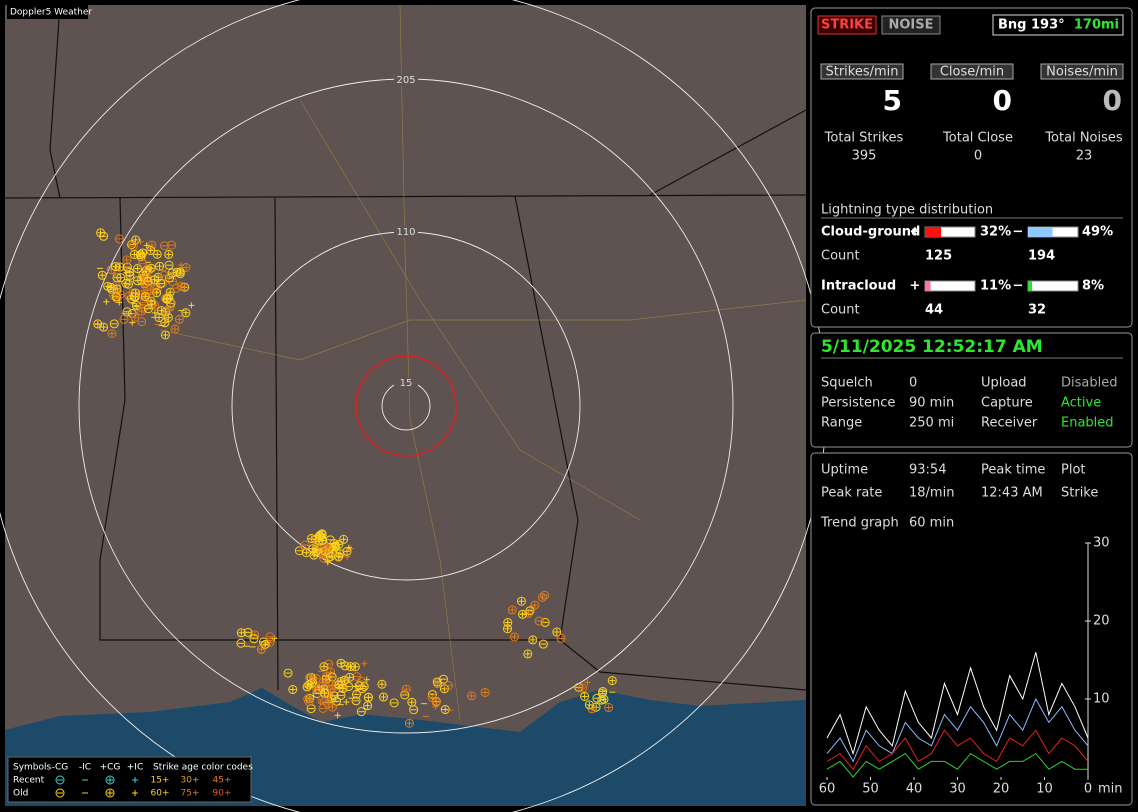  What do you see at coordinates (840, 310) in the screenshot?
I see `count-label: Count` at bounding box center [840, 310].